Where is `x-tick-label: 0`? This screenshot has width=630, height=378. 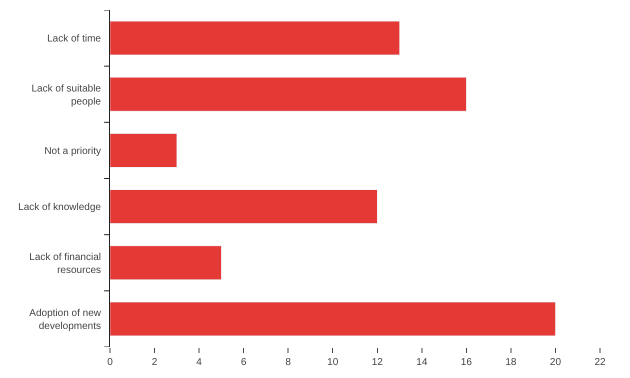
x-tick-label: 0 is located at coordinates (110, 362).